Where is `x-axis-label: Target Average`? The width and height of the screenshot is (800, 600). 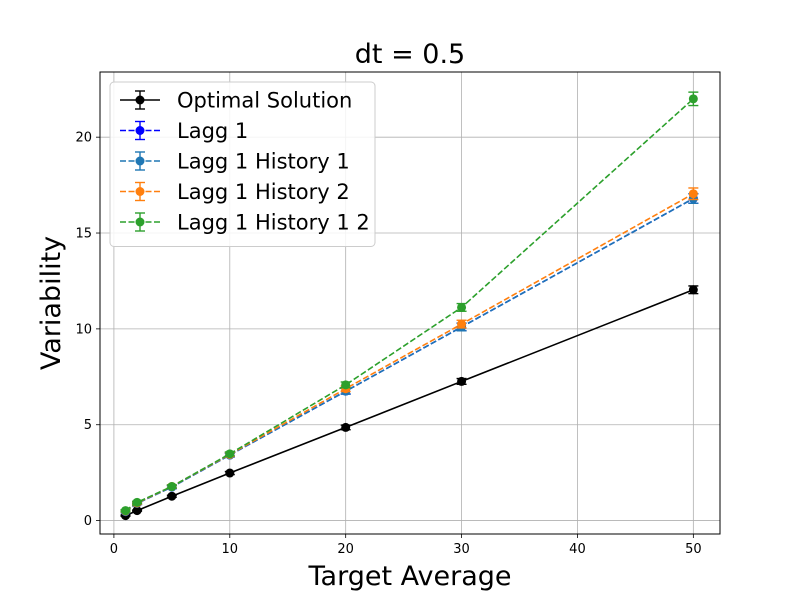
x-axis-label: Target Average is located at coordinates (410, 576).